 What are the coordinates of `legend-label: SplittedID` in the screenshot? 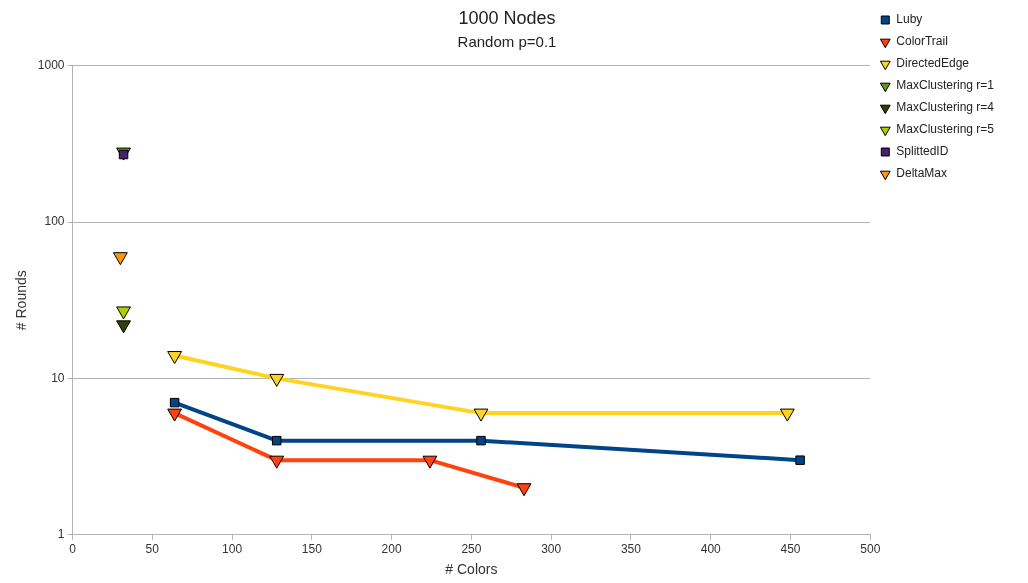 It's located at (922, 151).